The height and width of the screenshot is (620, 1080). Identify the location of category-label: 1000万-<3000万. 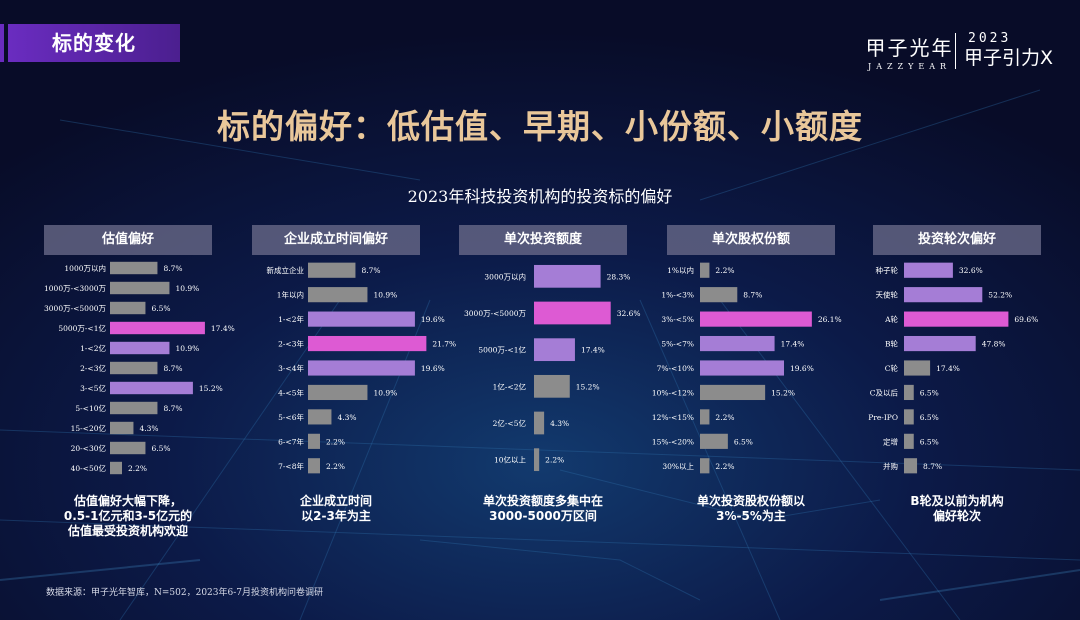
(75, 288).